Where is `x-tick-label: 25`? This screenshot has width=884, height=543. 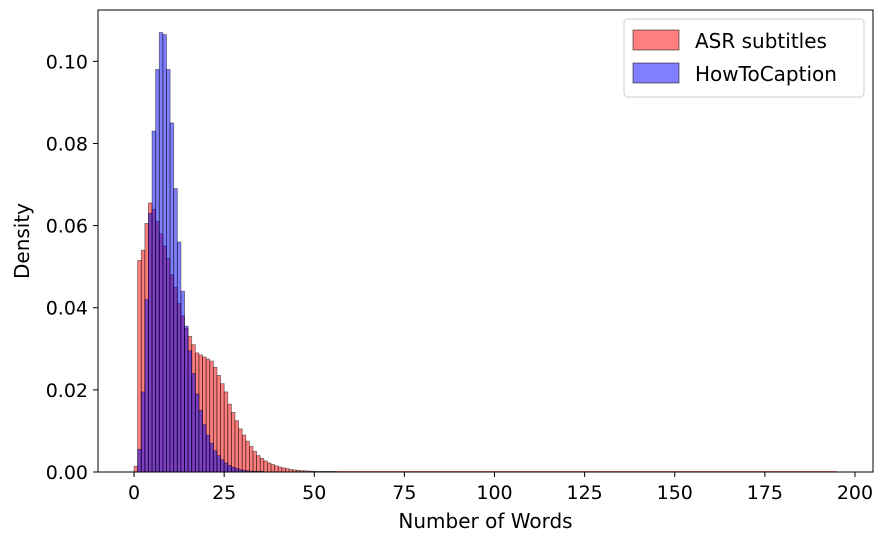
x-tick-label: 25 is located at coordinates (224, 493).